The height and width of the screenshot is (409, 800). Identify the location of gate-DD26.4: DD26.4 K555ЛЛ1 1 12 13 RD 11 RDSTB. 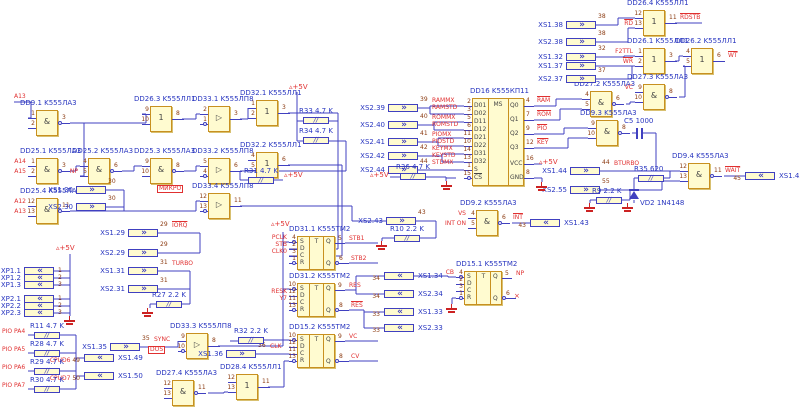
(662, 18).